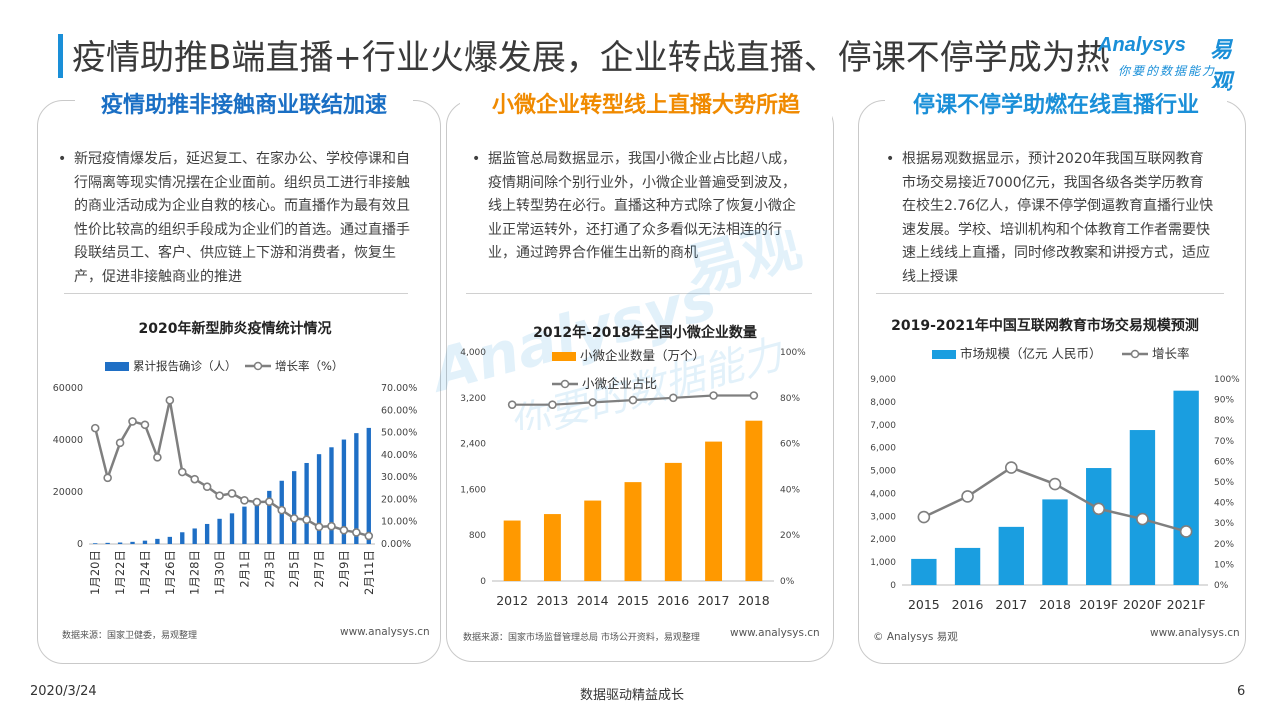  What do you see at coordinates (145, 572) in the screenshot?
I see `c1-x-tick: 1月24日` at bounding box center [145, 572].